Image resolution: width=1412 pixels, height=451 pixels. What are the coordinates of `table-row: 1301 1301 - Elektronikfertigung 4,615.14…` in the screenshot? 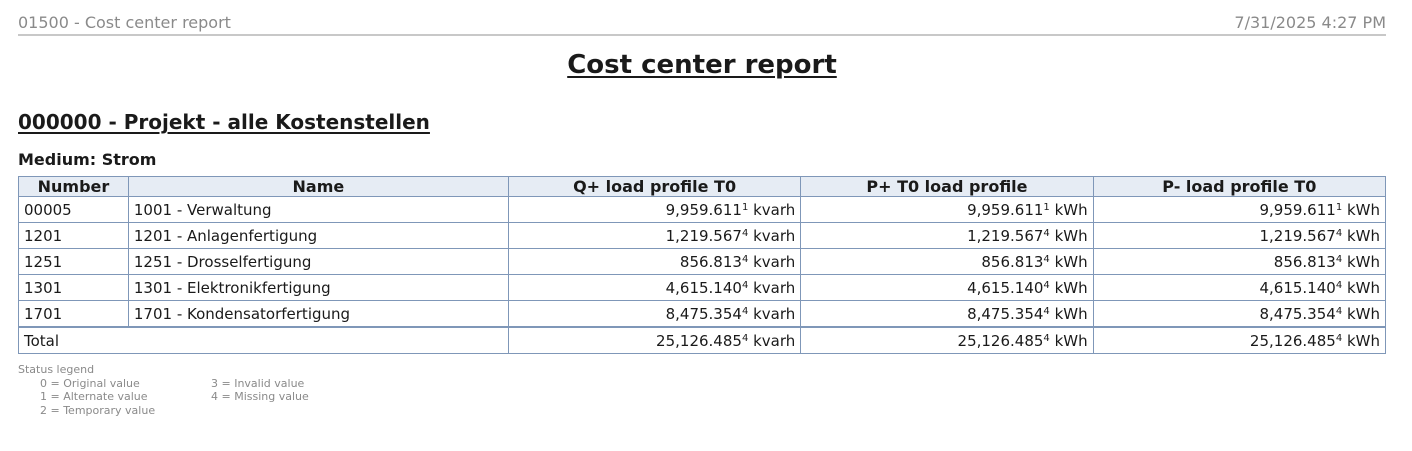 It's located at (702, 287).